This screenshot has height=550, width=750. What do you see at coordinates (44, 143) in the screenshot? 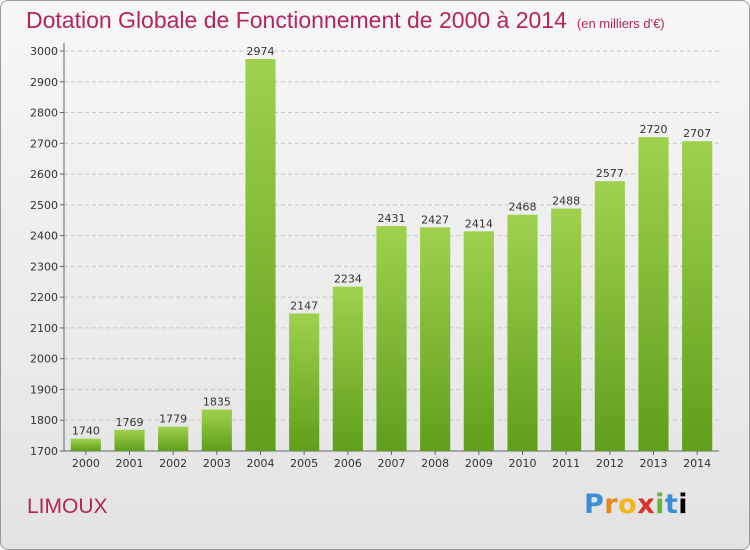
I see `y-tick-label: 2700` at bounding box center [44, 143].